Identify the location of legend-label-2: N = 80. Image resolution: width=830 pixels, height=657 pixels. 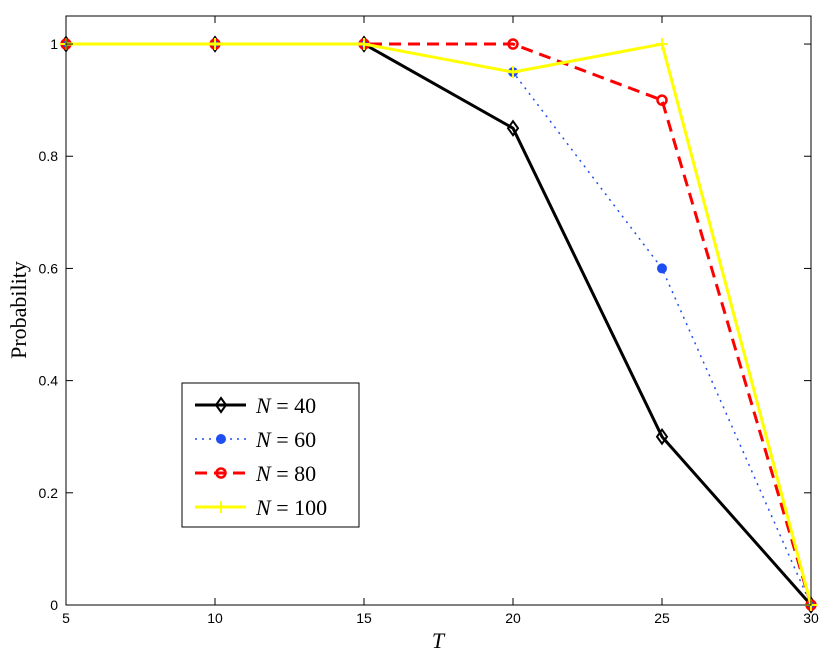
(285, 473).